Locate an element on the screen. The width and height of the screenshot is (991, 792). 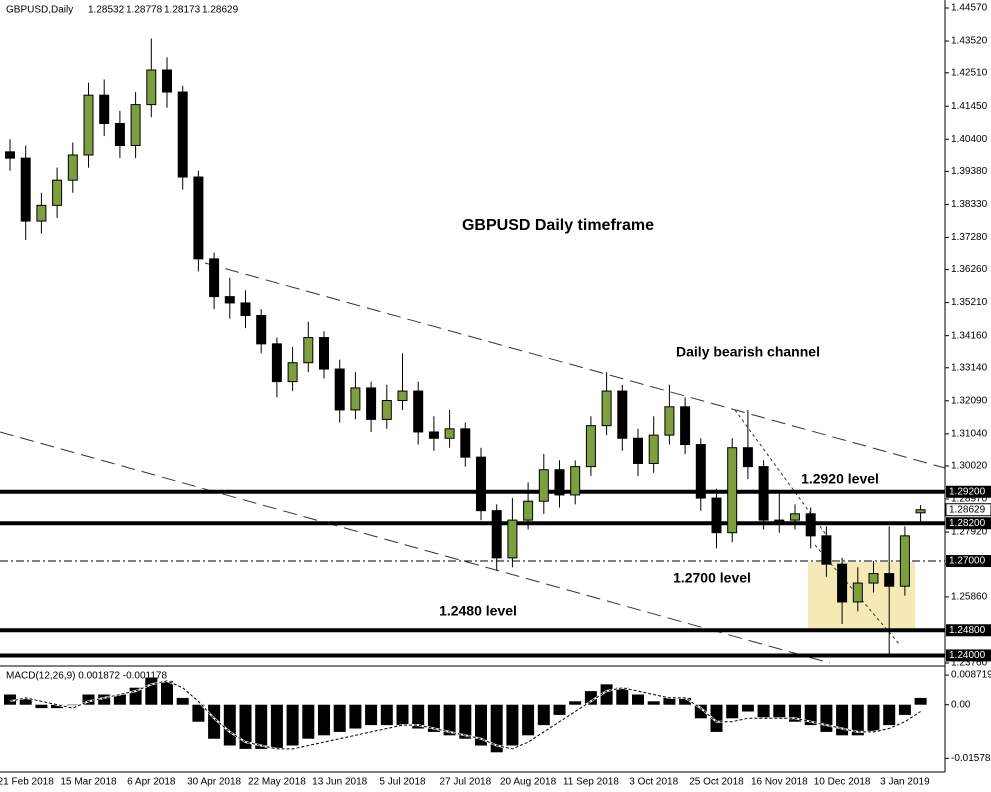
annotation: Daily bearish channel is located at coordinates (748, 352).